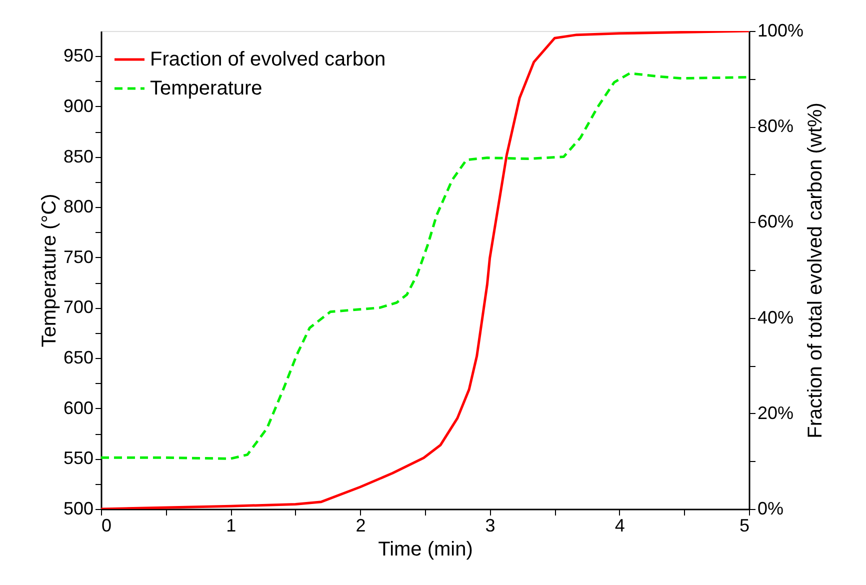 Image resolution: width=866 pixels, height=585 pixels. Describe the element at coordinates (78, 408) in the screenshot. I see `y-tick-label: 600` at that location.